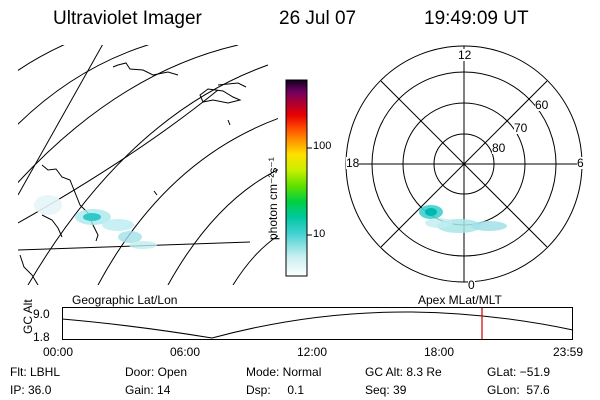 This screenshot has width=600, height=400. I want to click on lat-label-60: 60, so click(542, 105).